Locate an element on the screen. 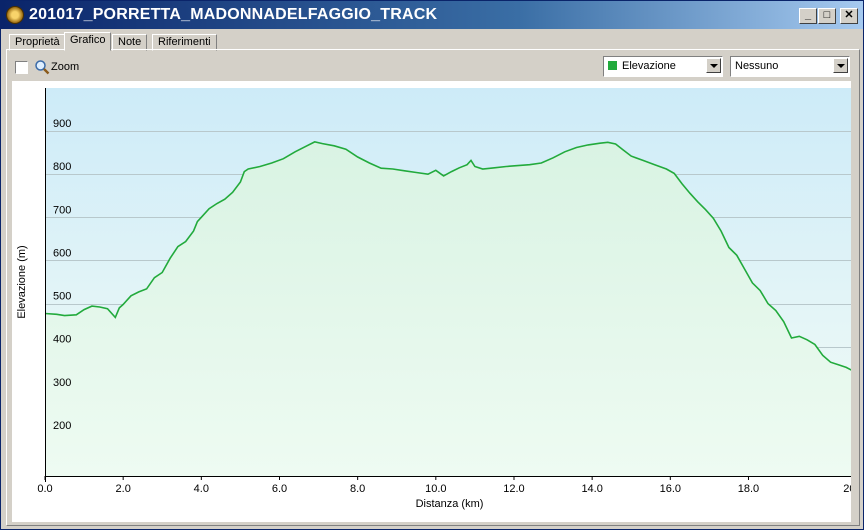 This screenshot has height=530, width=864. y-tick-label: 200 is located at coordinates (62, 426).